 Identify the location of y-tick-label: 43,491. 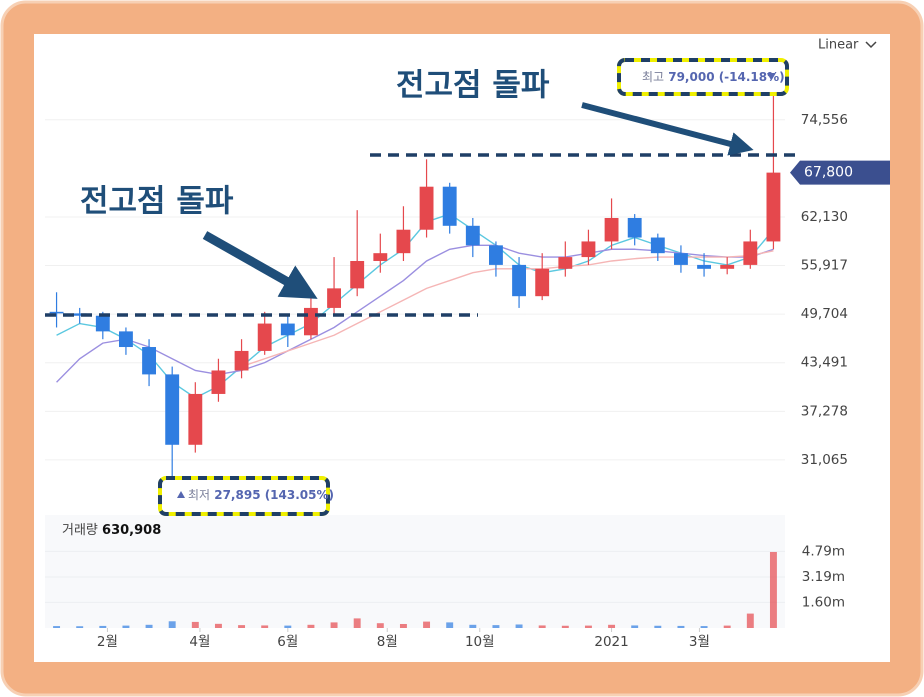
(824, 363).